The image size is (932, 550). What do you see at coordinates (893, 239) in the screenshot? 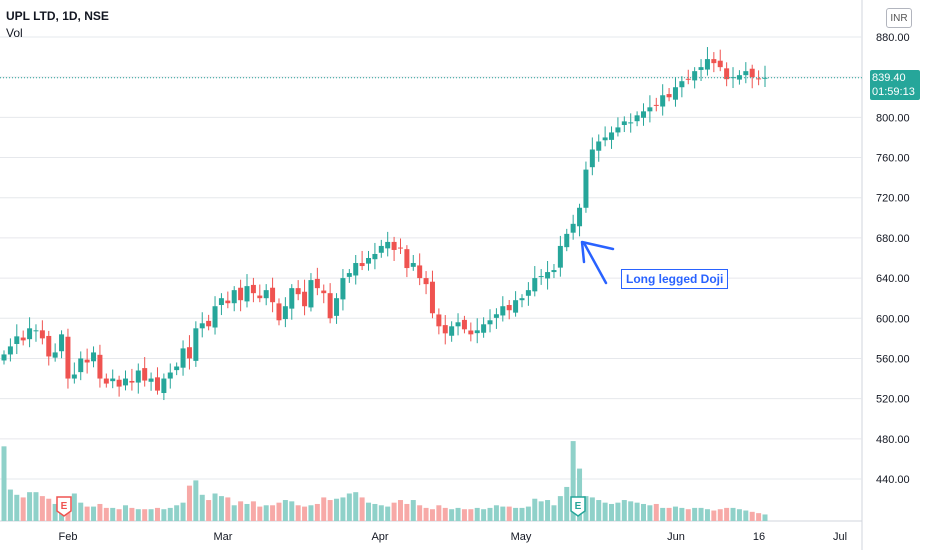
I see `price-tick-label: 680.00` at bounding box center [893, 239].